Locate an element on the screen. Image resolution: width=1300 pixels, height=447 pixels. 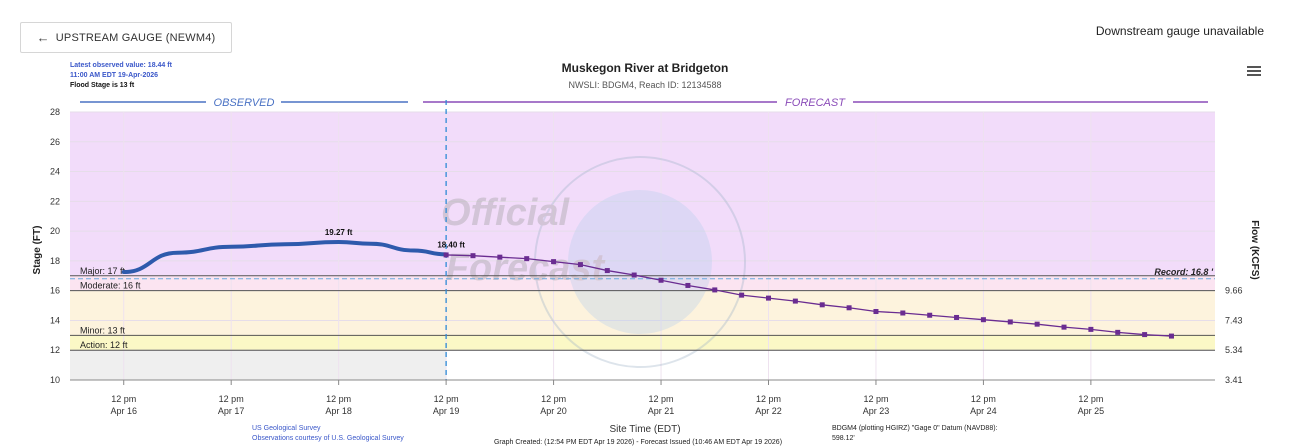
upstream-gauge-button: ← UPSTREAM GAUGE (NEWM4) is located at coordinates (126, 37).